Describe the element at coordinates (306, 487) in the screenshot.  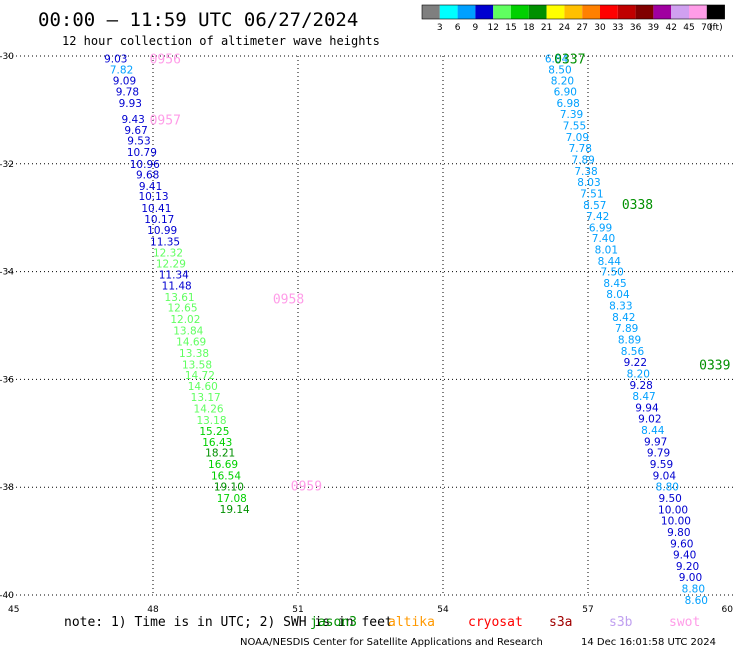
I see `pass-time-label: 0959` at that location.